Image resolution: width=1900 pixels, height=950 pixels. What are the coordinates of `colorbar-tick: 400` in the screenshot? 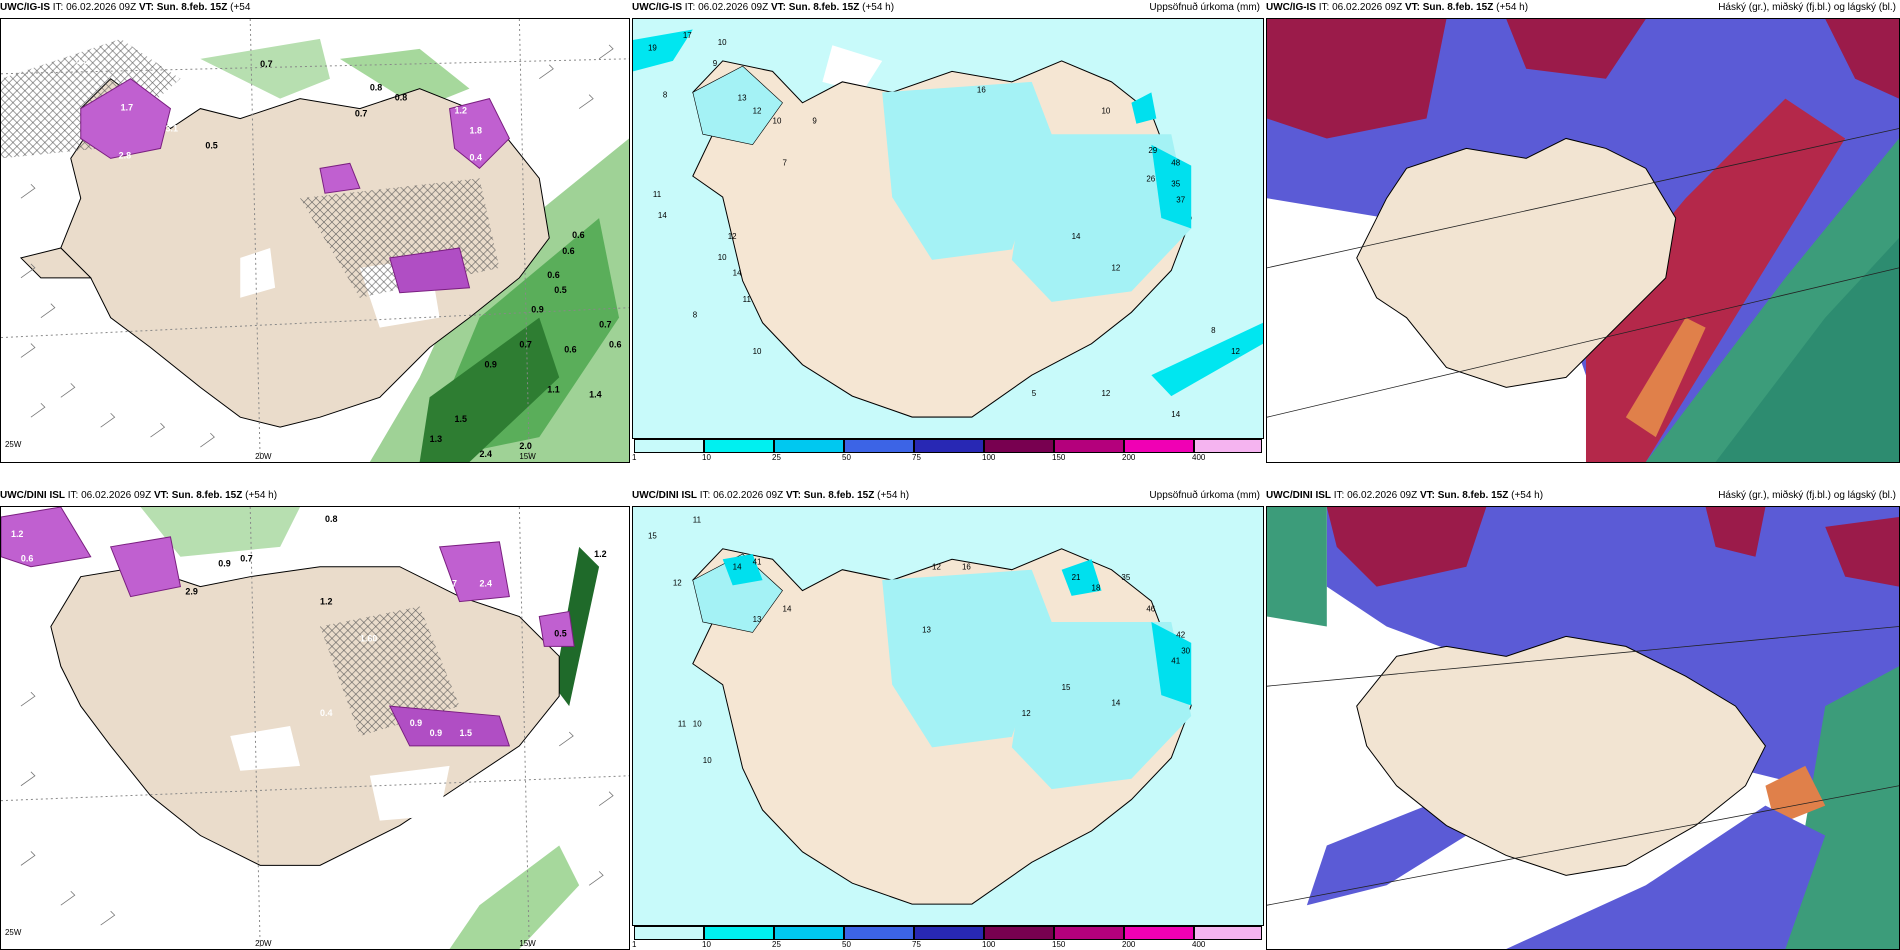 It's located at (1199, 457).